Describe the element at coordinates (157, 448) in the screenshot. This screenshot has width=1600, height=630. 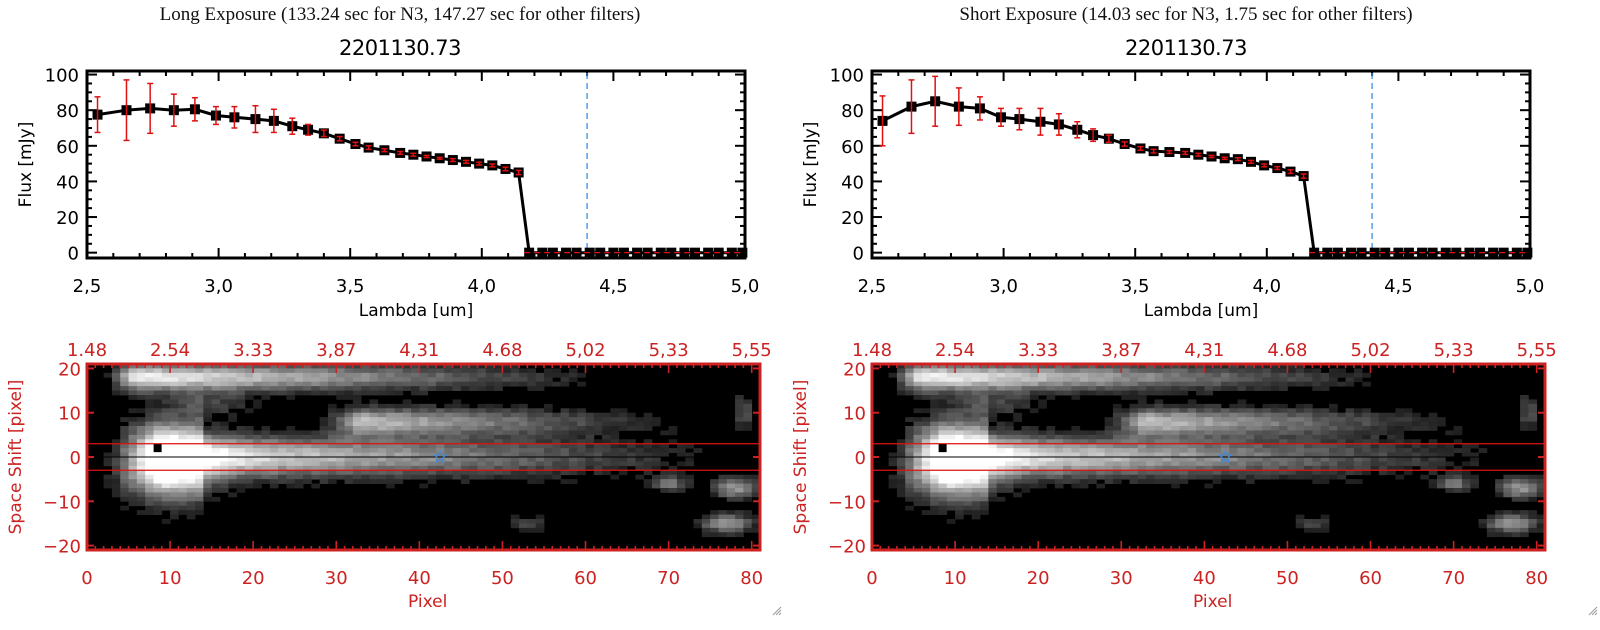
I see `peak-marker` at that location.